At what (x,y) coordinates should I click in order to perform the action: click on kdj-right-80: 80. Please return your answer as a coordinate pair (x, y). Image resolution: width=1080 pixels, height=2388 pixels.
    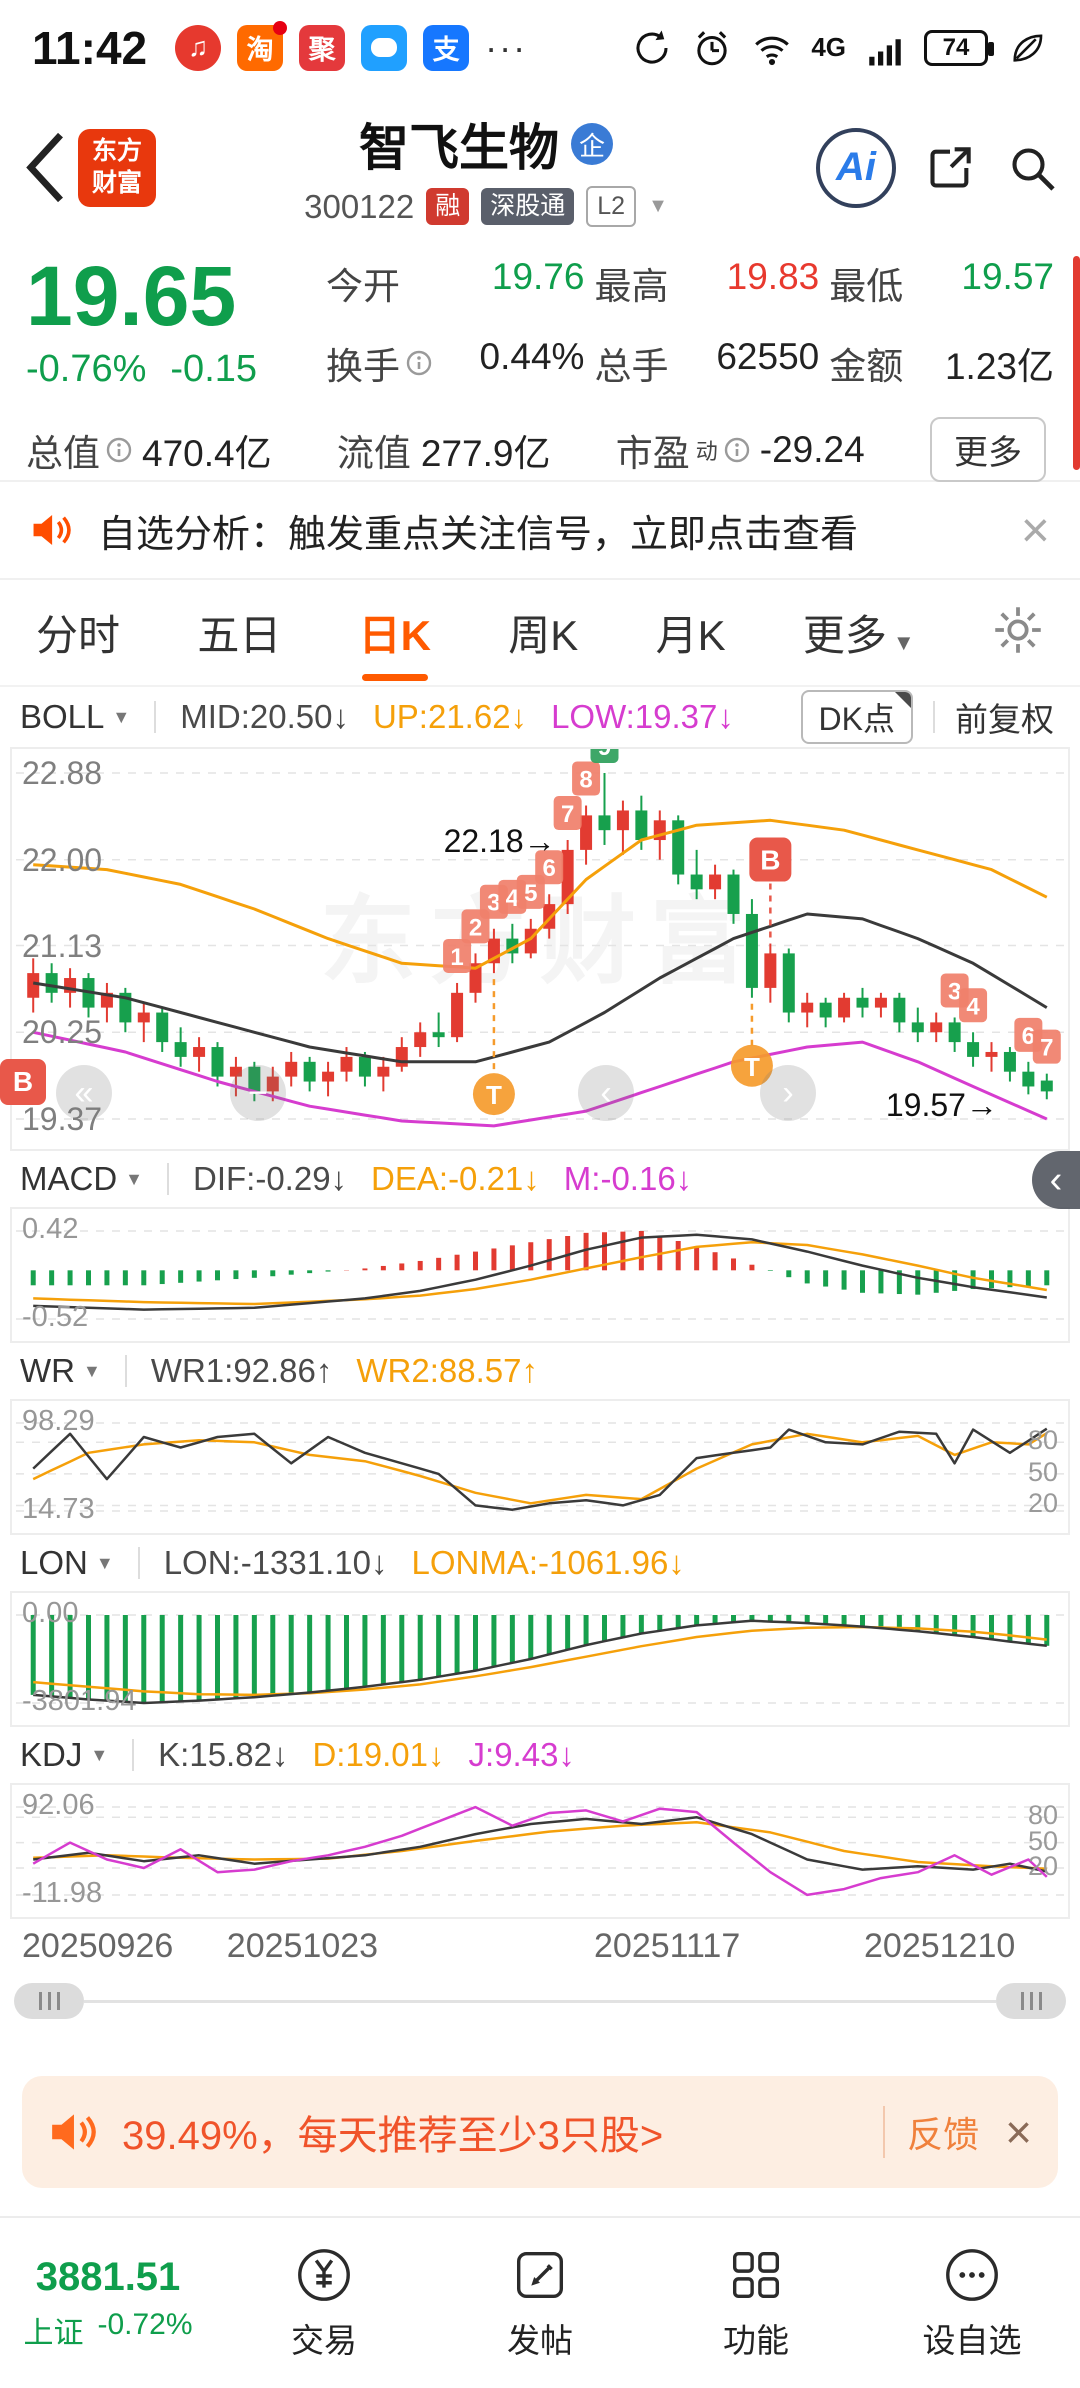
    Looking at the image, I should click on (1042, 1815).